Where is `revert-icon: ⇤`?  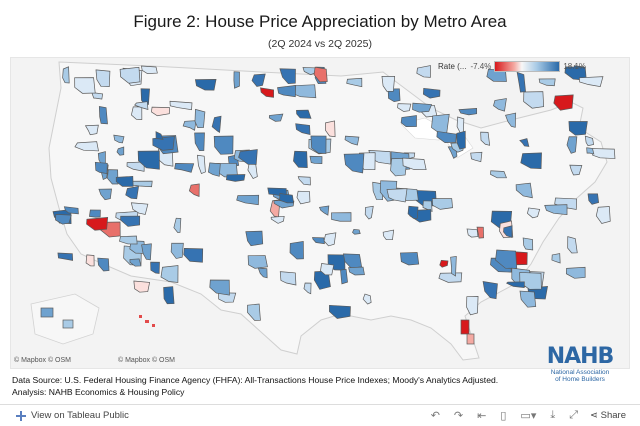
revert-icon: ⇤ is located at coordinates (482, 416).